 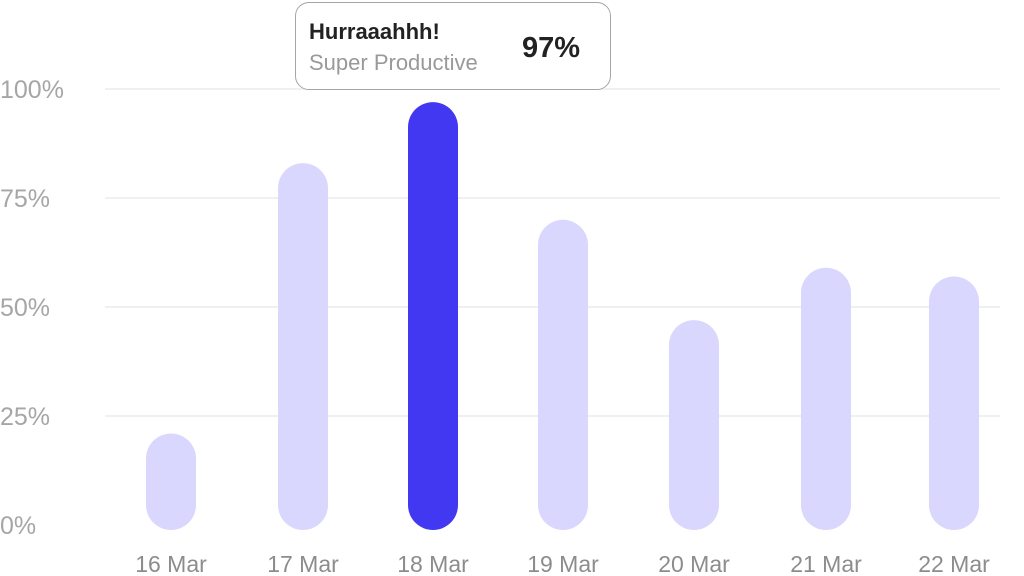 I want to click on x-tick-label: 22 Mar, so click(x=954, y=563).